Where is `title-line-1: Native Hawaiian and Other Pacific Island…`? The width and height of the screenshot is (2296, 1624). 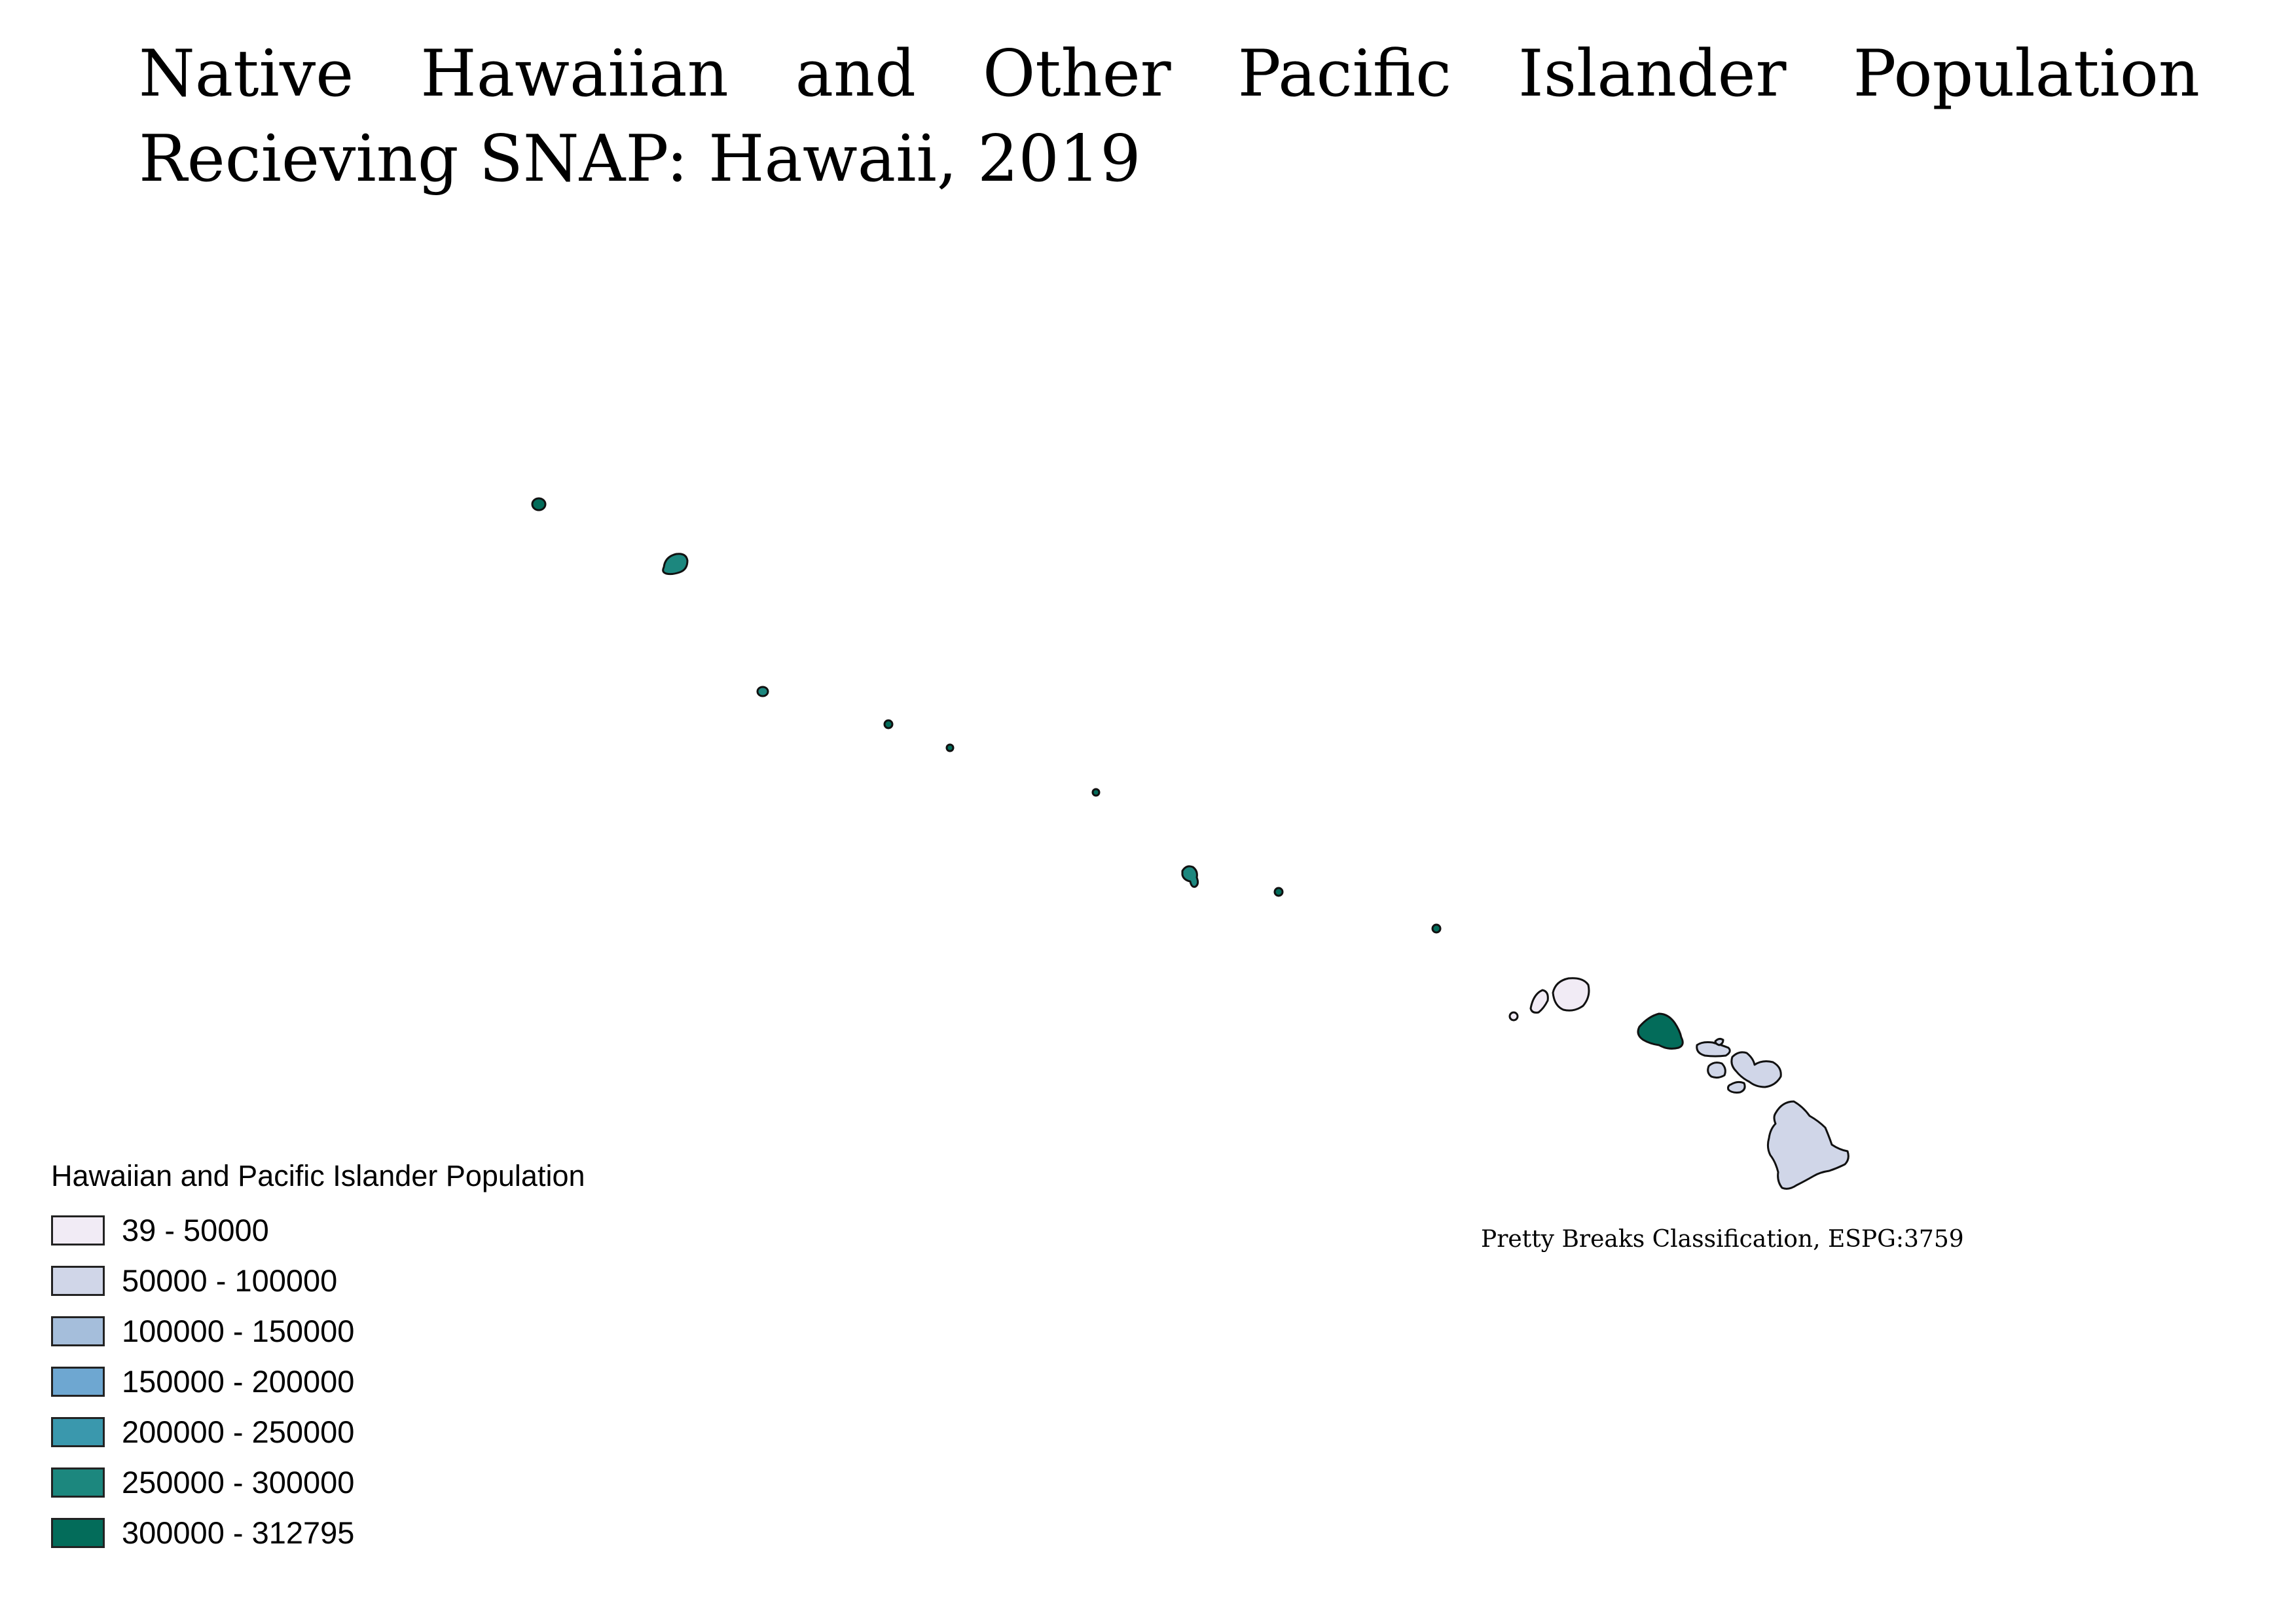
title-line-1: Native Hawaiian and Other Pacific Island… is located at coordinates (1169, 74).